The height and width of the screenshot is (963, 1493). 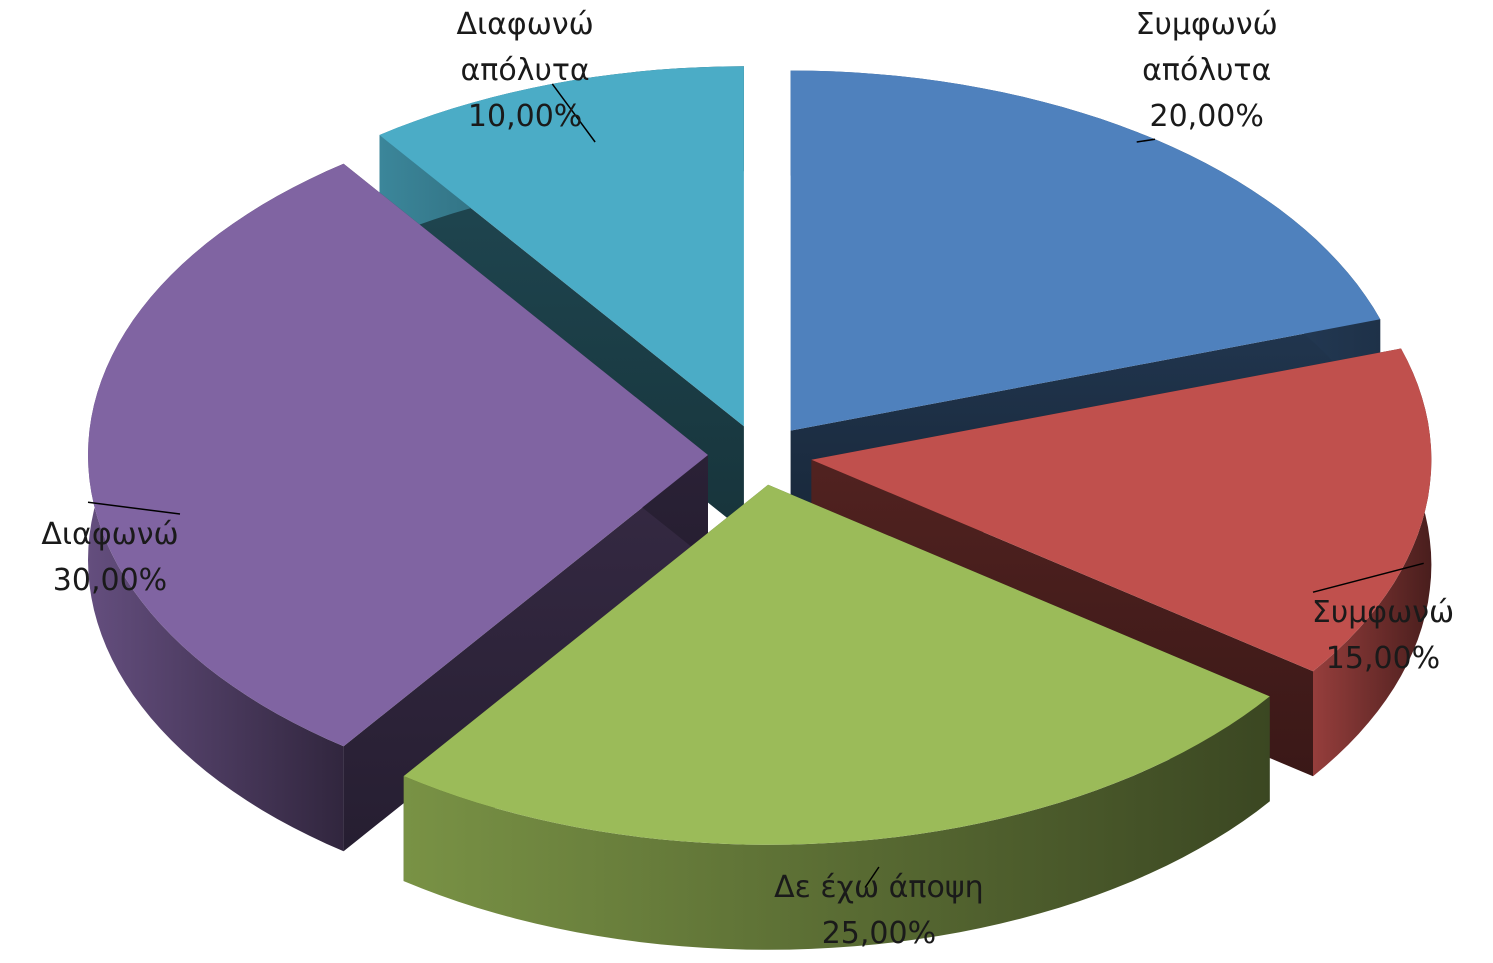 I want to click on data-label-line: 20,00%, so click(x=1207, y=116).